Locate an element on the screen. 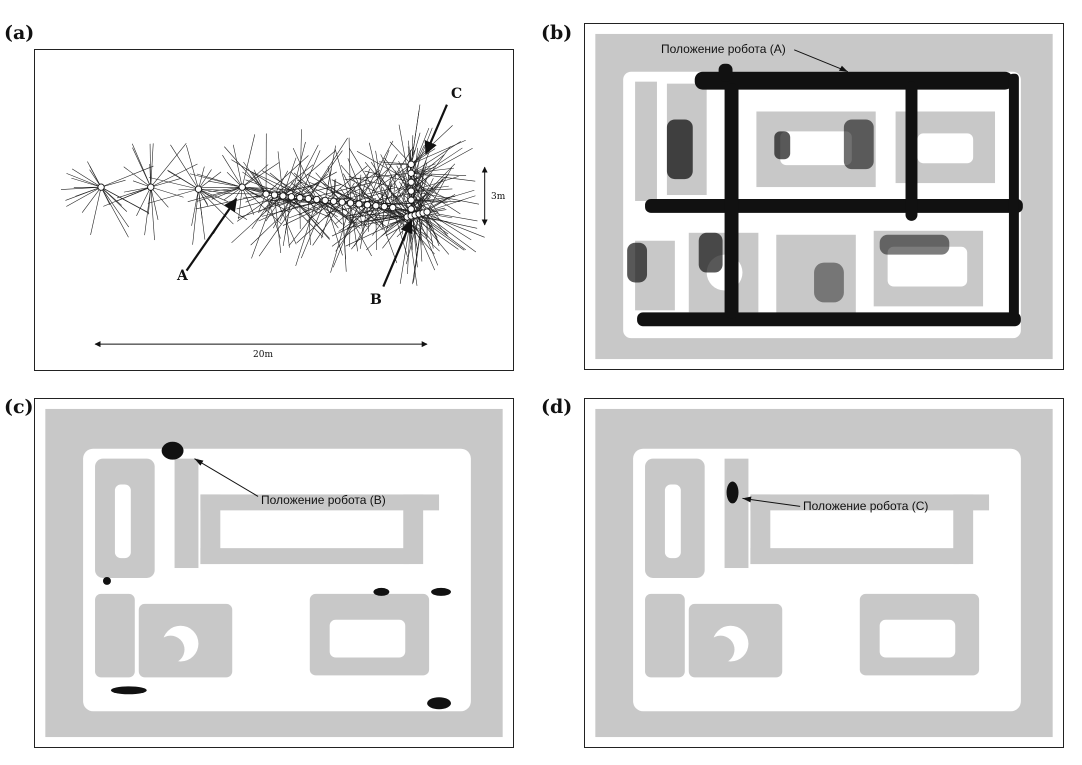 The image size is (1082, 765). point-label-a: A is located at coordinates (182, 276).